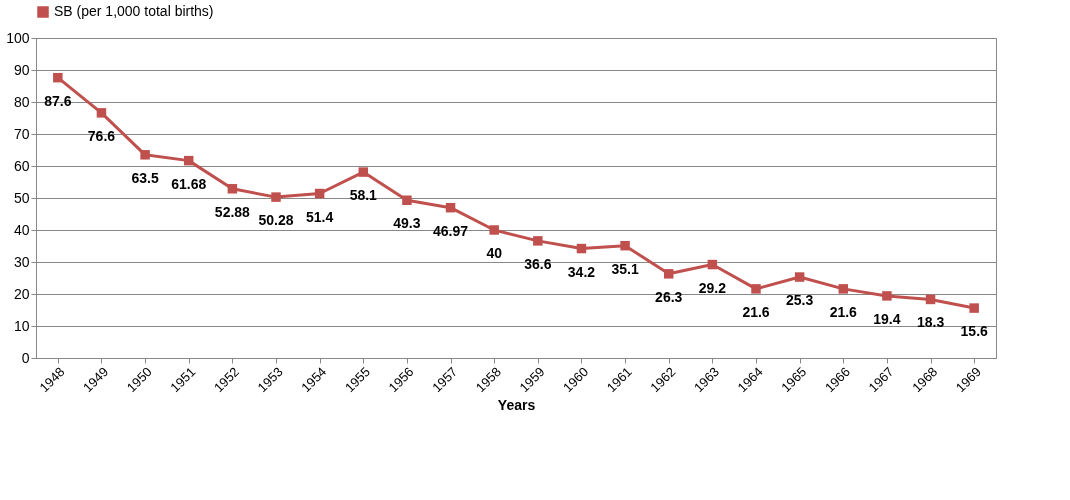  I want to click on data-label: 50.28, so click(276, 220).